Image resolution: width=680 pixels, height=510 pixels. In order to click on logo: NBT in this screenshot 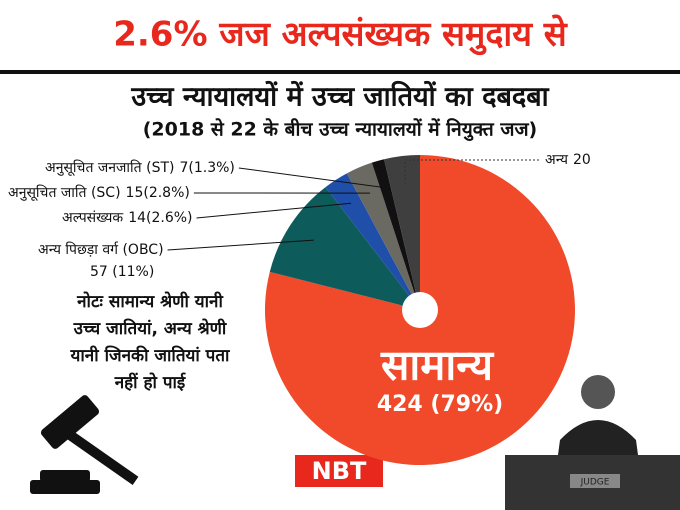, I will do `click(339, 471)`.